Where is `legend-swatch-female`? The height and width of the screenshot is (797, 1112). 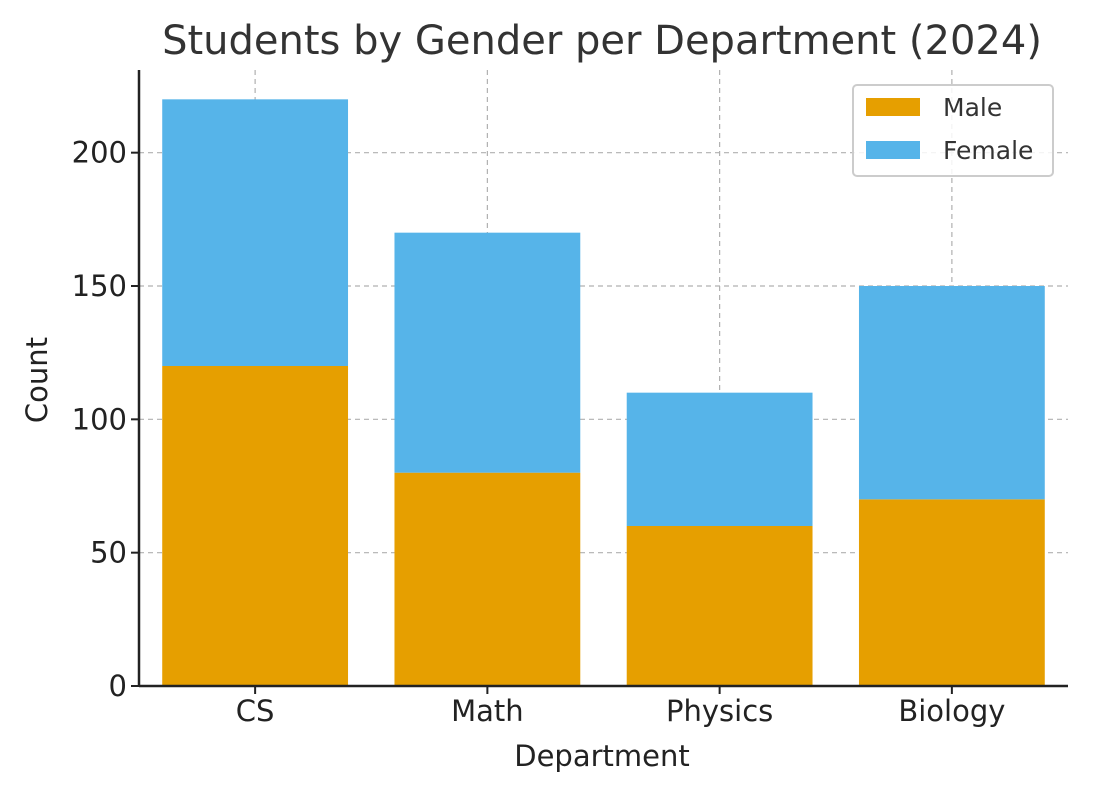
legend-swatch-female is located at coordinates (893, 150).